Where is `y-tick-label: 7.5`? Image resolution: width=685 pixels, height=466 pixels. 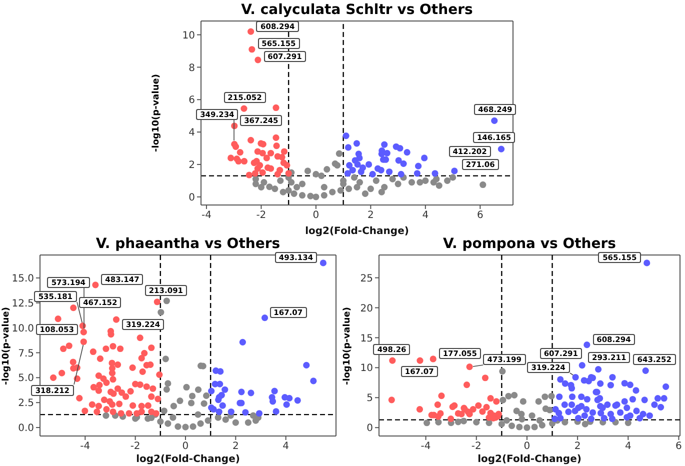
y-tick-label: 7.5 is located at coordinates (26, 354).